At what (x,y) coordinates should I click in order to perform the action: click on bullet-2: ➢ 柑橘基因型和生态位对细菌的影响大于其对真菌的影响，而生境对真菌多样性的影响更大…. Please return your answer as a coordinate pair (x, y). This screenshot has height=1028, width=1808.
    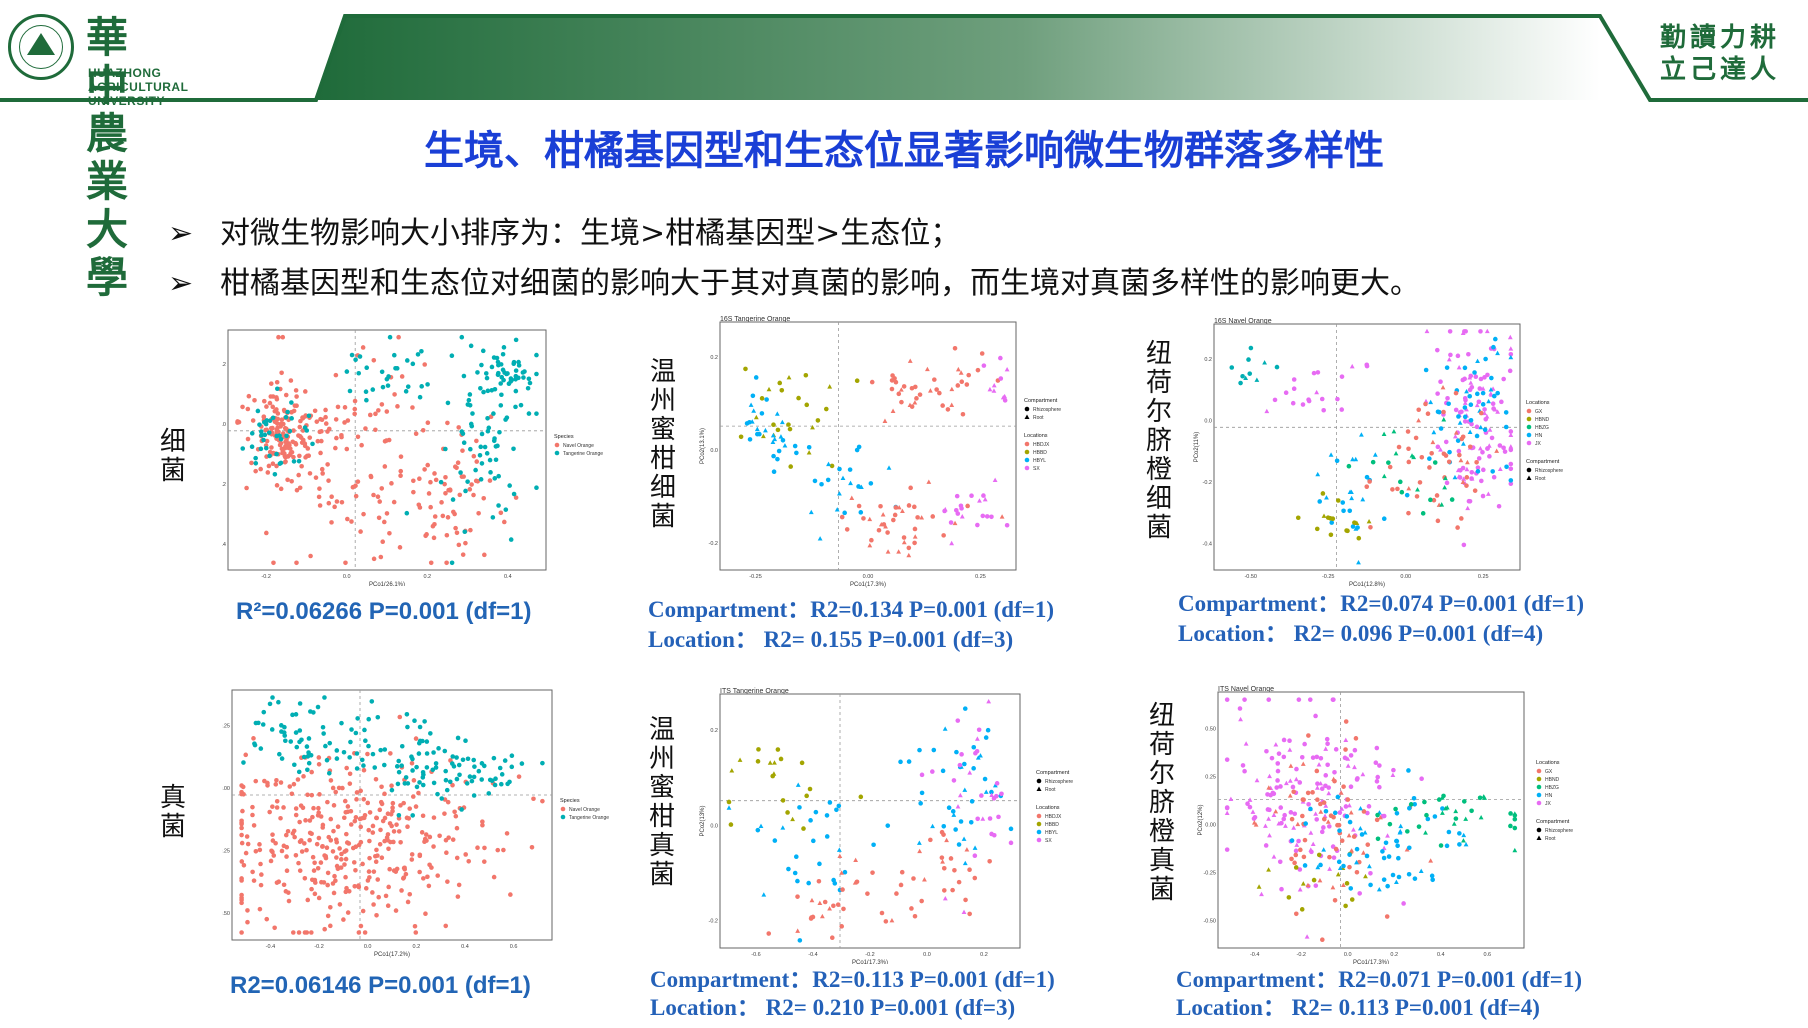
    Looking at the image, I should click on (794, 280).